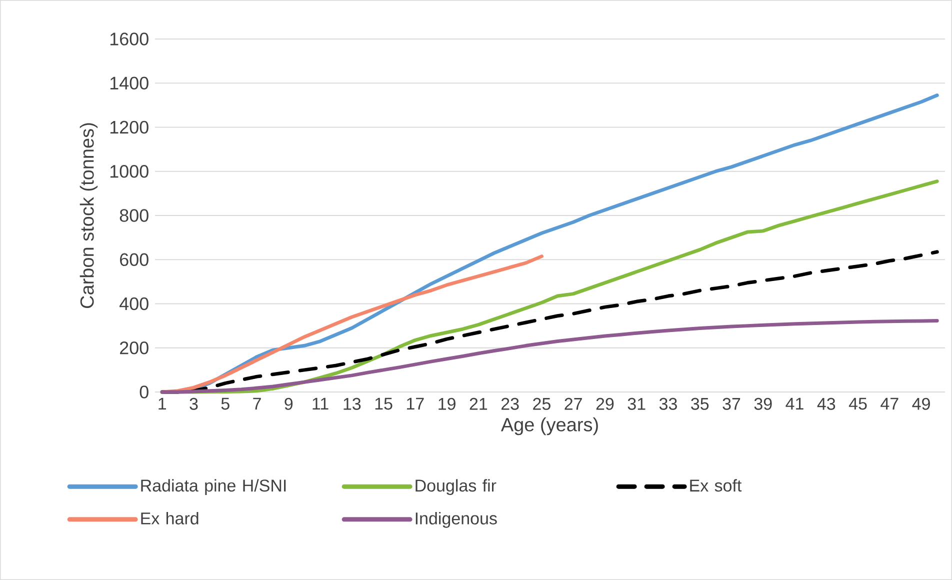 The height and width of the screenshot is (580, 952). Describe the element at coordinates (383, 404) in the screenshot. I see `x-tick-label: 15` at that location.